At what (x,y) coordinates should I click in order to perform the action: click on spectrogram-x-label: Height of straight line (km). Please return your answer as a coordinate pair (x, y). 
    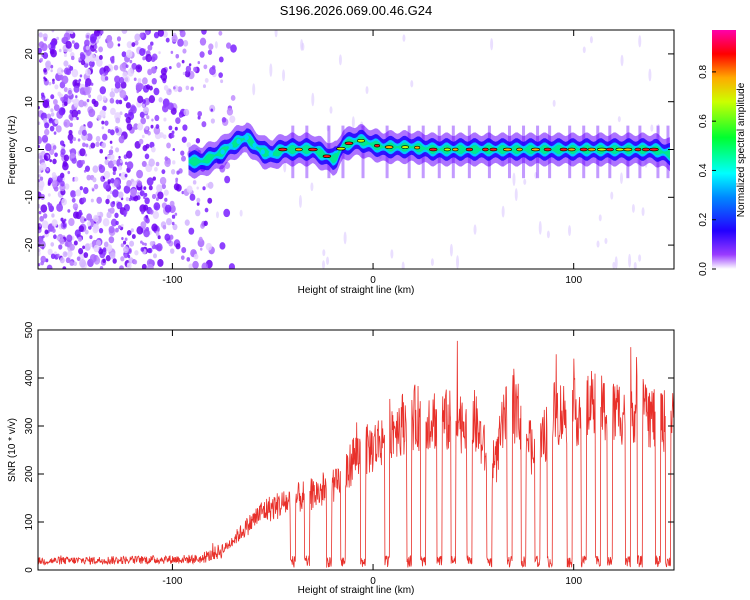
    Looking at the image, I should click on (356, 290).